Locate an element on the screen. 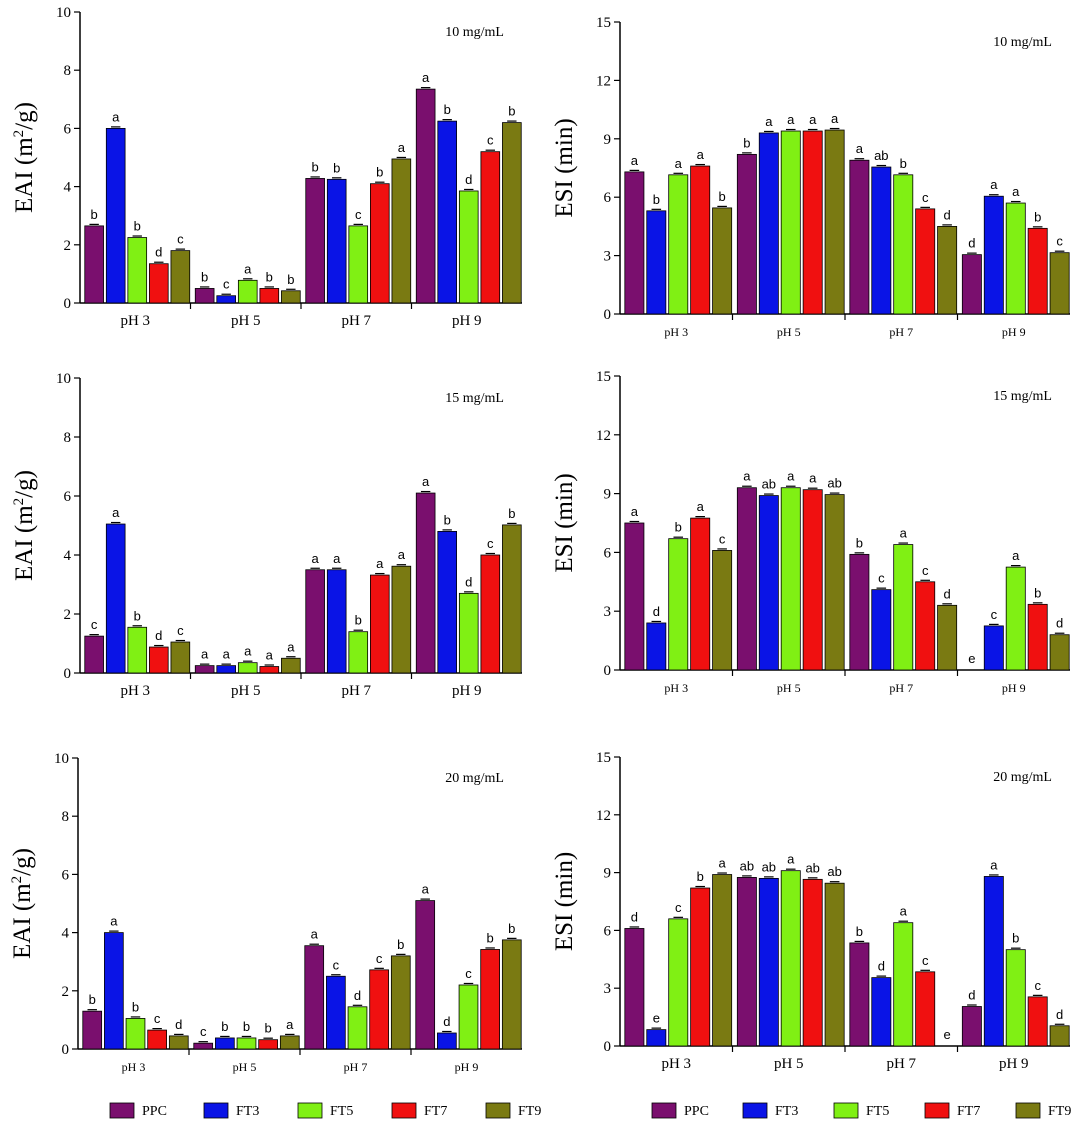 The width and height of the screenshot is (1084, 1130). y-tick-label: 12 is located at coordinates (603, 81).